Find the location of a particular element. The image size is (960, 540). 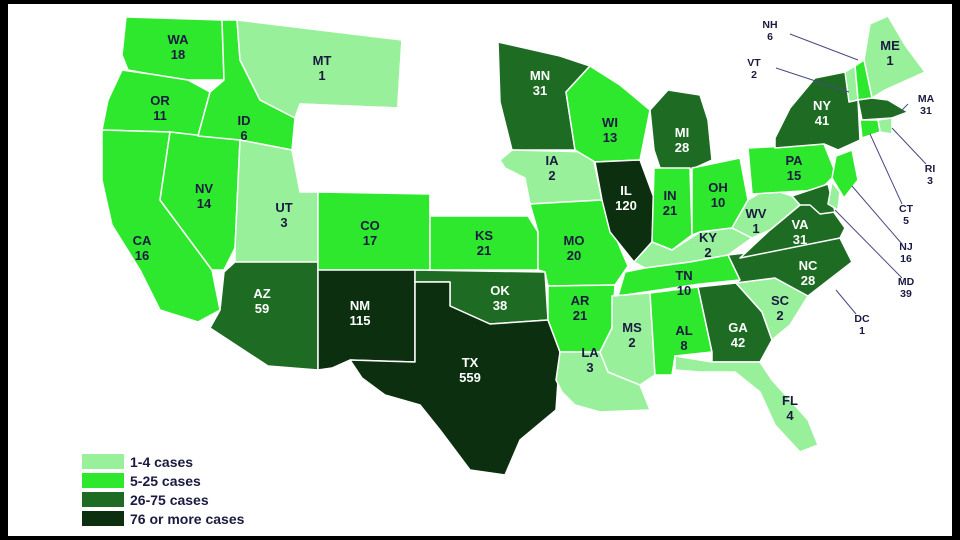

state-label-dc: DC is located at coordinates (862, 319).